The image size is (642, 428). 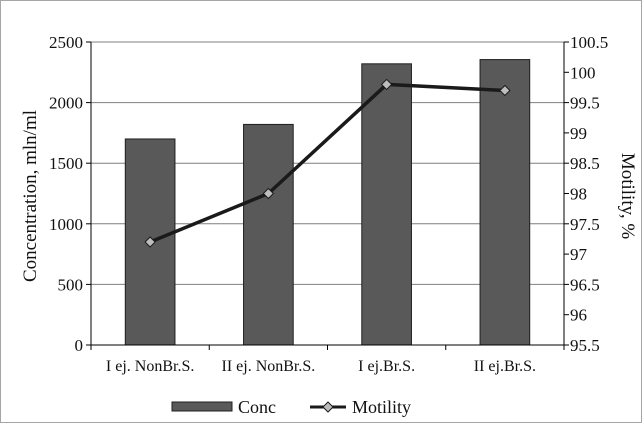 What do you see at coordinates (328, 407) in the screenshot?
I see `legend-swatch-motility-marker` at bounding box center [328, 407].